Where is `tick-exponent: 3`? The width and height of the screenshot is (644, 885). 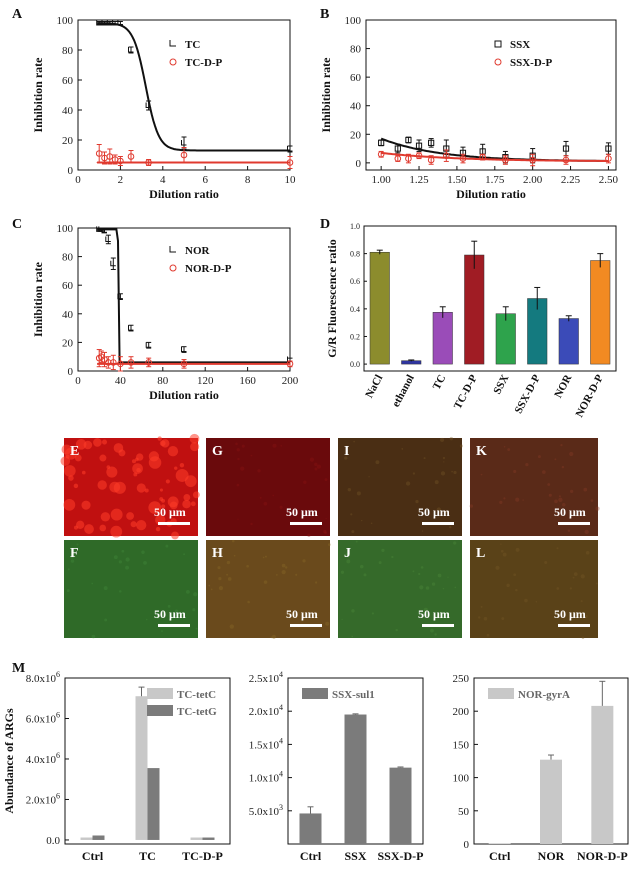
tick-exponent: 3 is located at coordinates (281, 807).